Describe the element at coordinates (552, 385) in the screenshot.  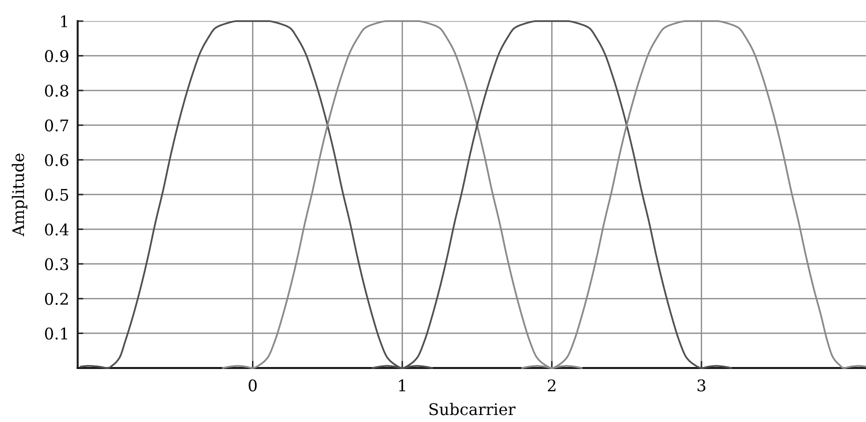
I see `x-tick-label: 2` at that location.